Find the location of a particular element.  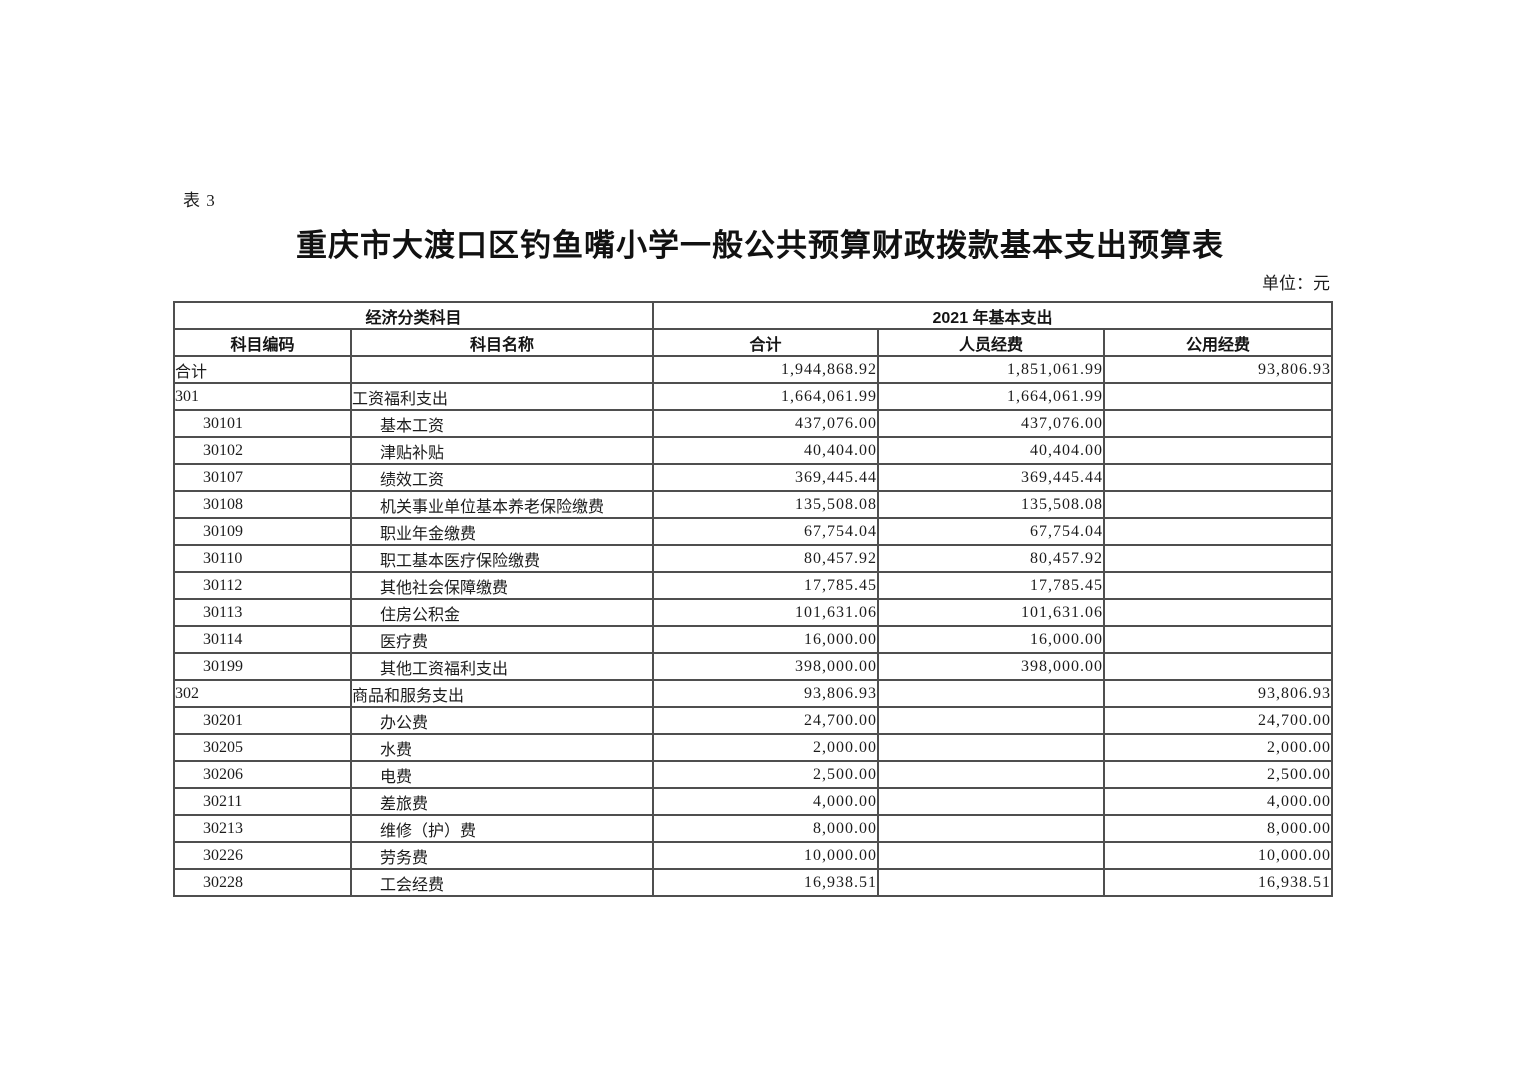

cell-subject-name: 职工基本医疗保险缴费 is located at coordinates (502, 558).